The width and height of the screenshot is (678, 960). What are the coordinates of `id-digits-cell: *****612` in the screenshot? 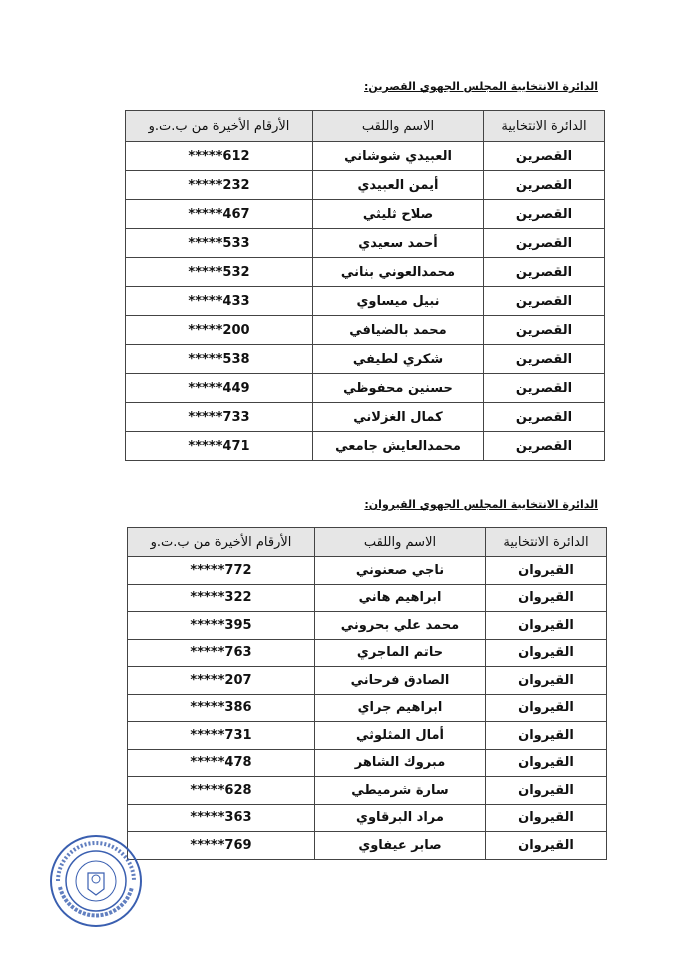 It's located at (219, 156).